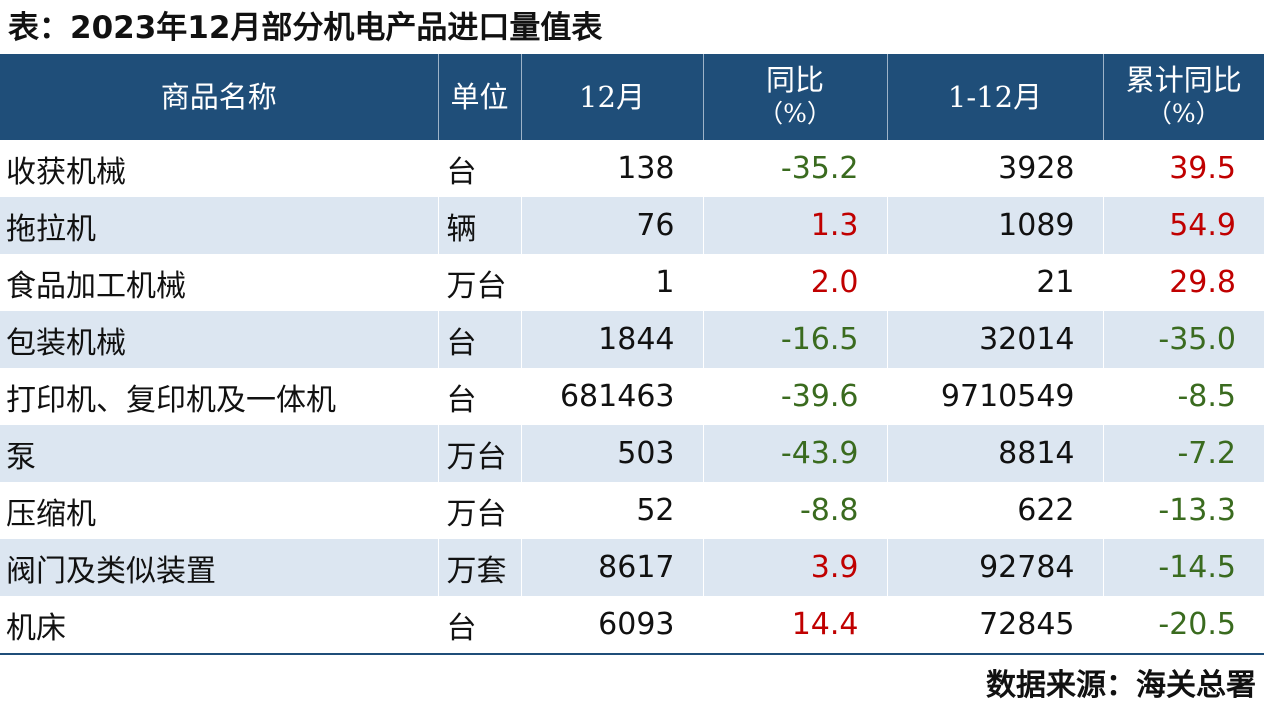 The width and height of the screenshot is (1264, 712). Describe the element at coordinates (994, 168) in the screenshot. I see `cell-ytd: 3928` at that location.